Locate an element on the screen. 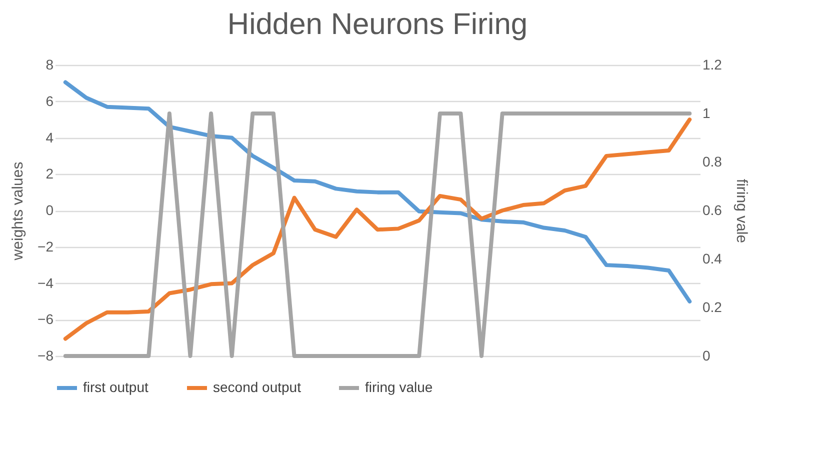 This screenshot has height=449, width=835. chart-title: Hidden Neurons Firing is located at coordinates (377, 24).